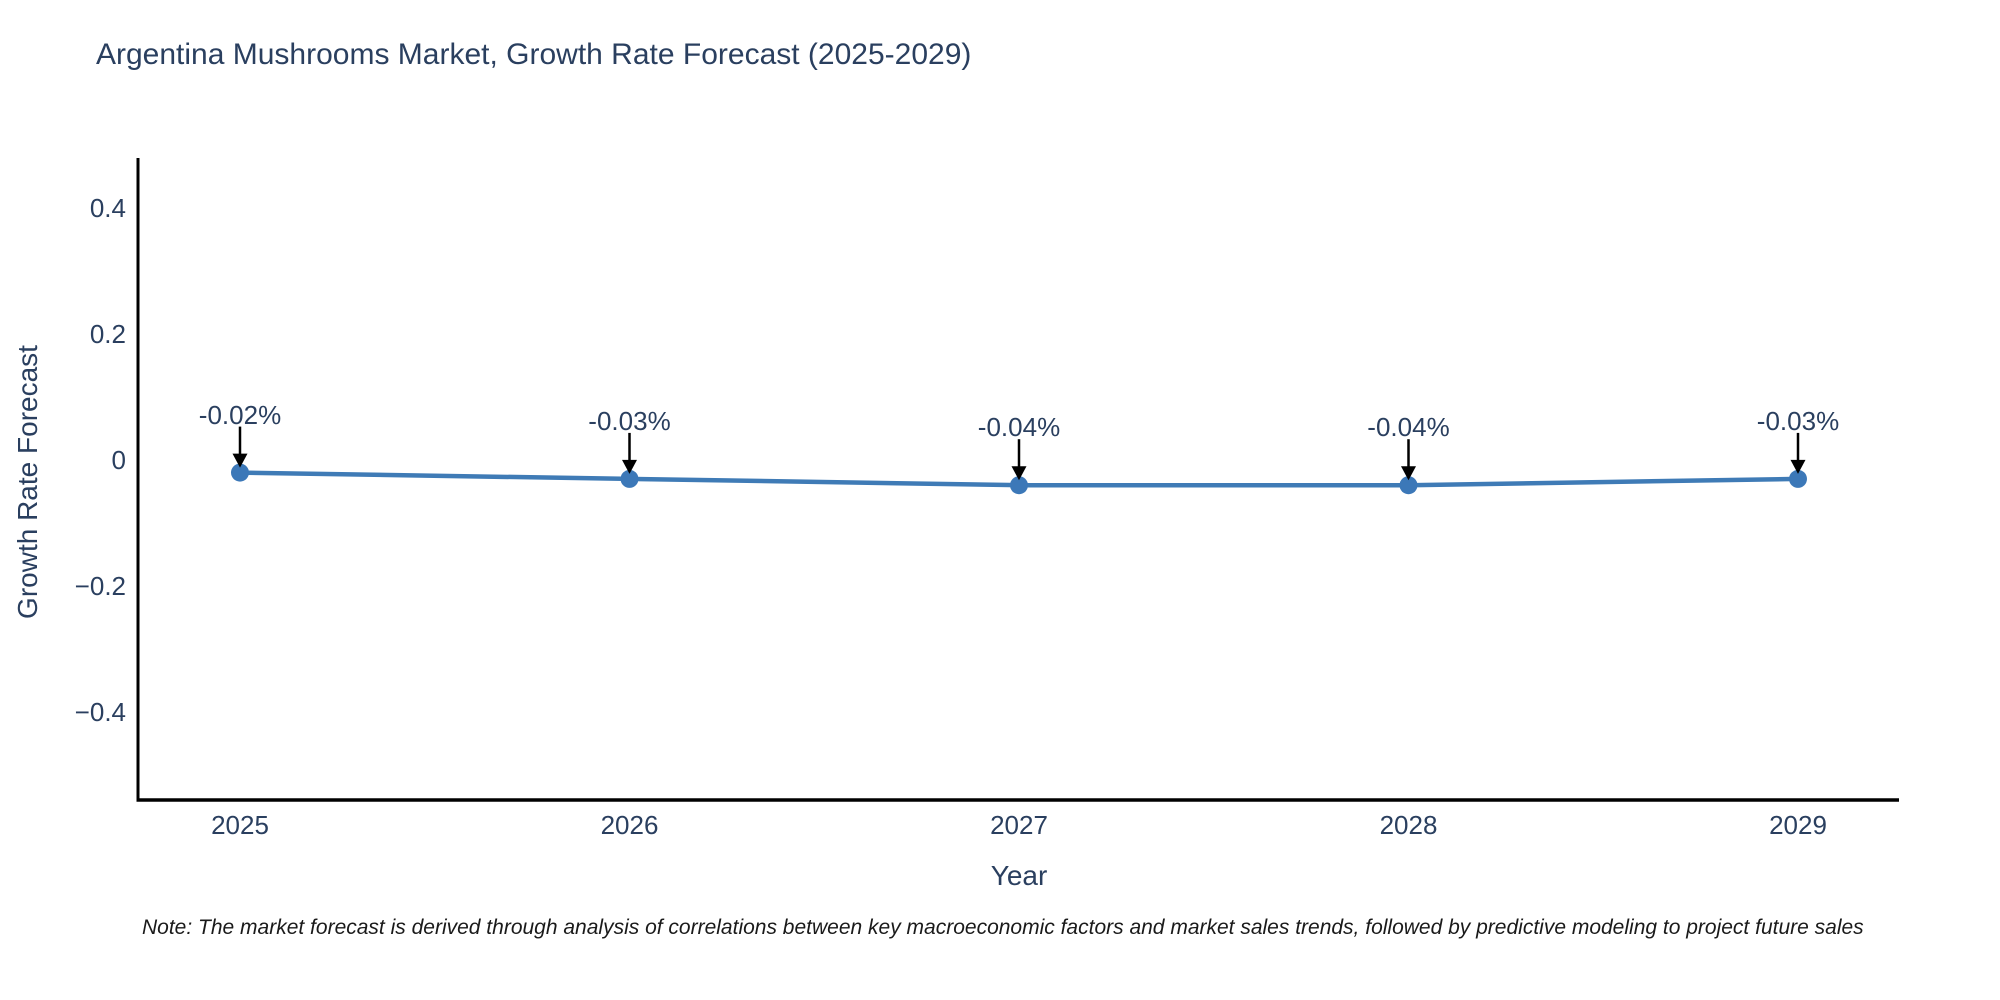 Image resolution: width=2000 pixels, height=1000 pixels. What do you see at coordinates (240, 825) in the screenshot?
I see `x-tick-label: 2025` at bounding box center [240, 825].